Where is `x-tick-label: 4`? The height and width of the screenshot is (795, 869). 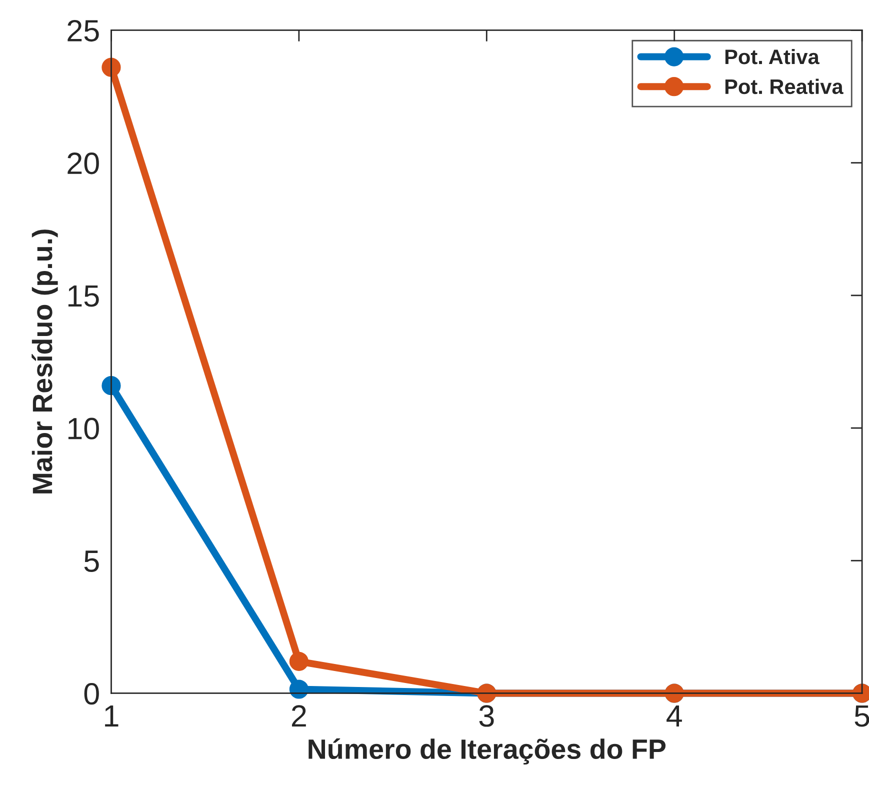 x-tick-label: 4 is located at coordinates (674, 715).